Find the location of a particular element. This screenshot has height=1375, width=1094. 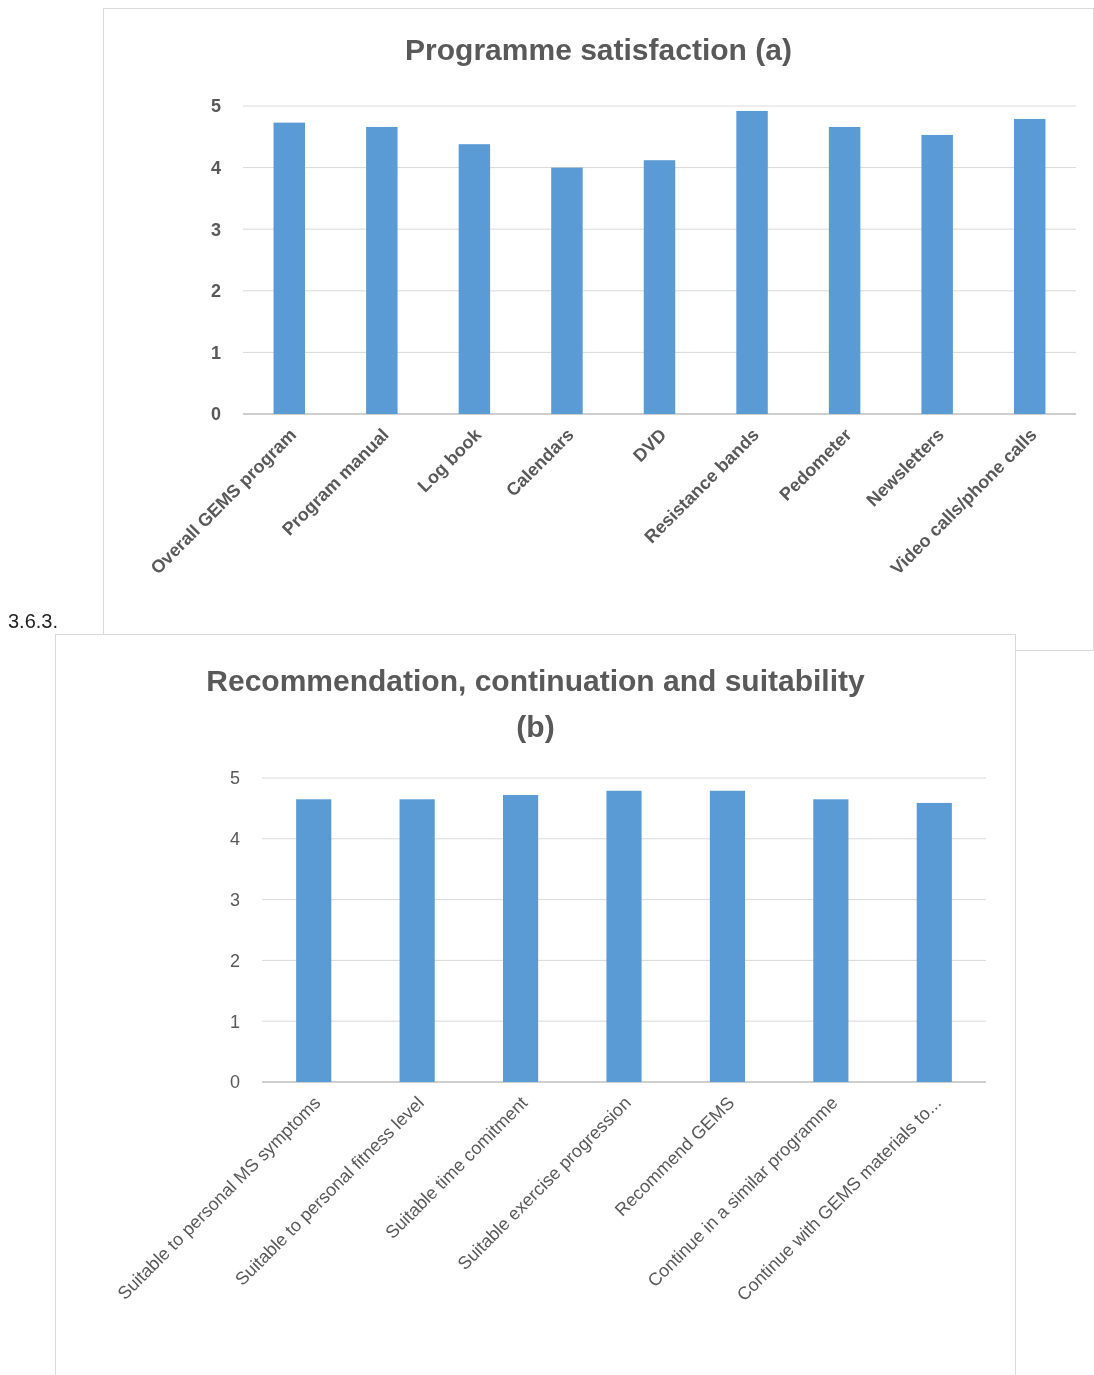

text: 3.6.3. is located at coordinates (33, 621).